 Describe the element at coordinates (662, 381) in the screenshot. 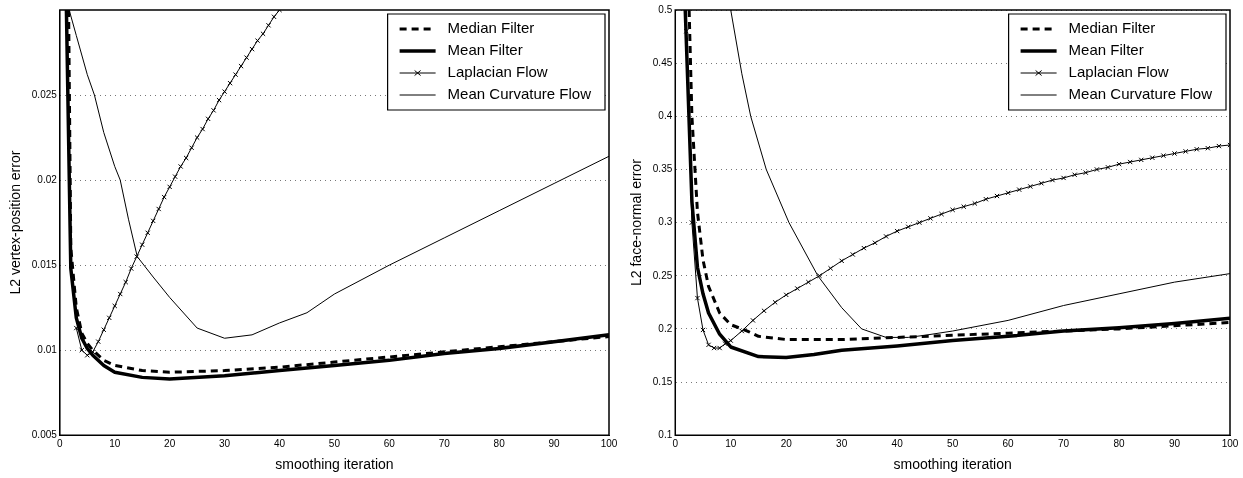

I see `y-tick-label: 0.15` at that location.